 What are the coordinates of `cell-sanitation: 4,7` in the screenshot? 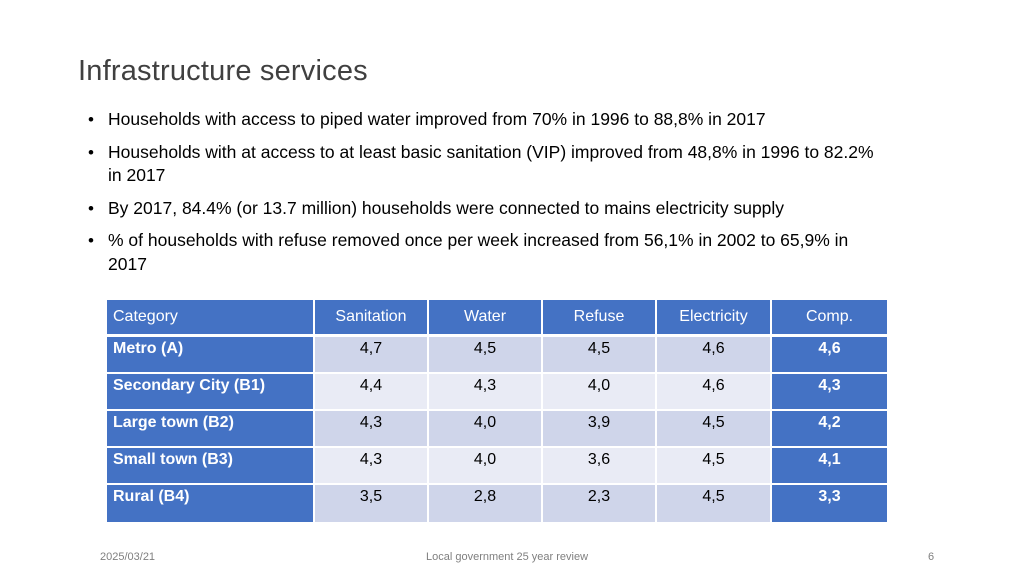 It's located at (372, 355).